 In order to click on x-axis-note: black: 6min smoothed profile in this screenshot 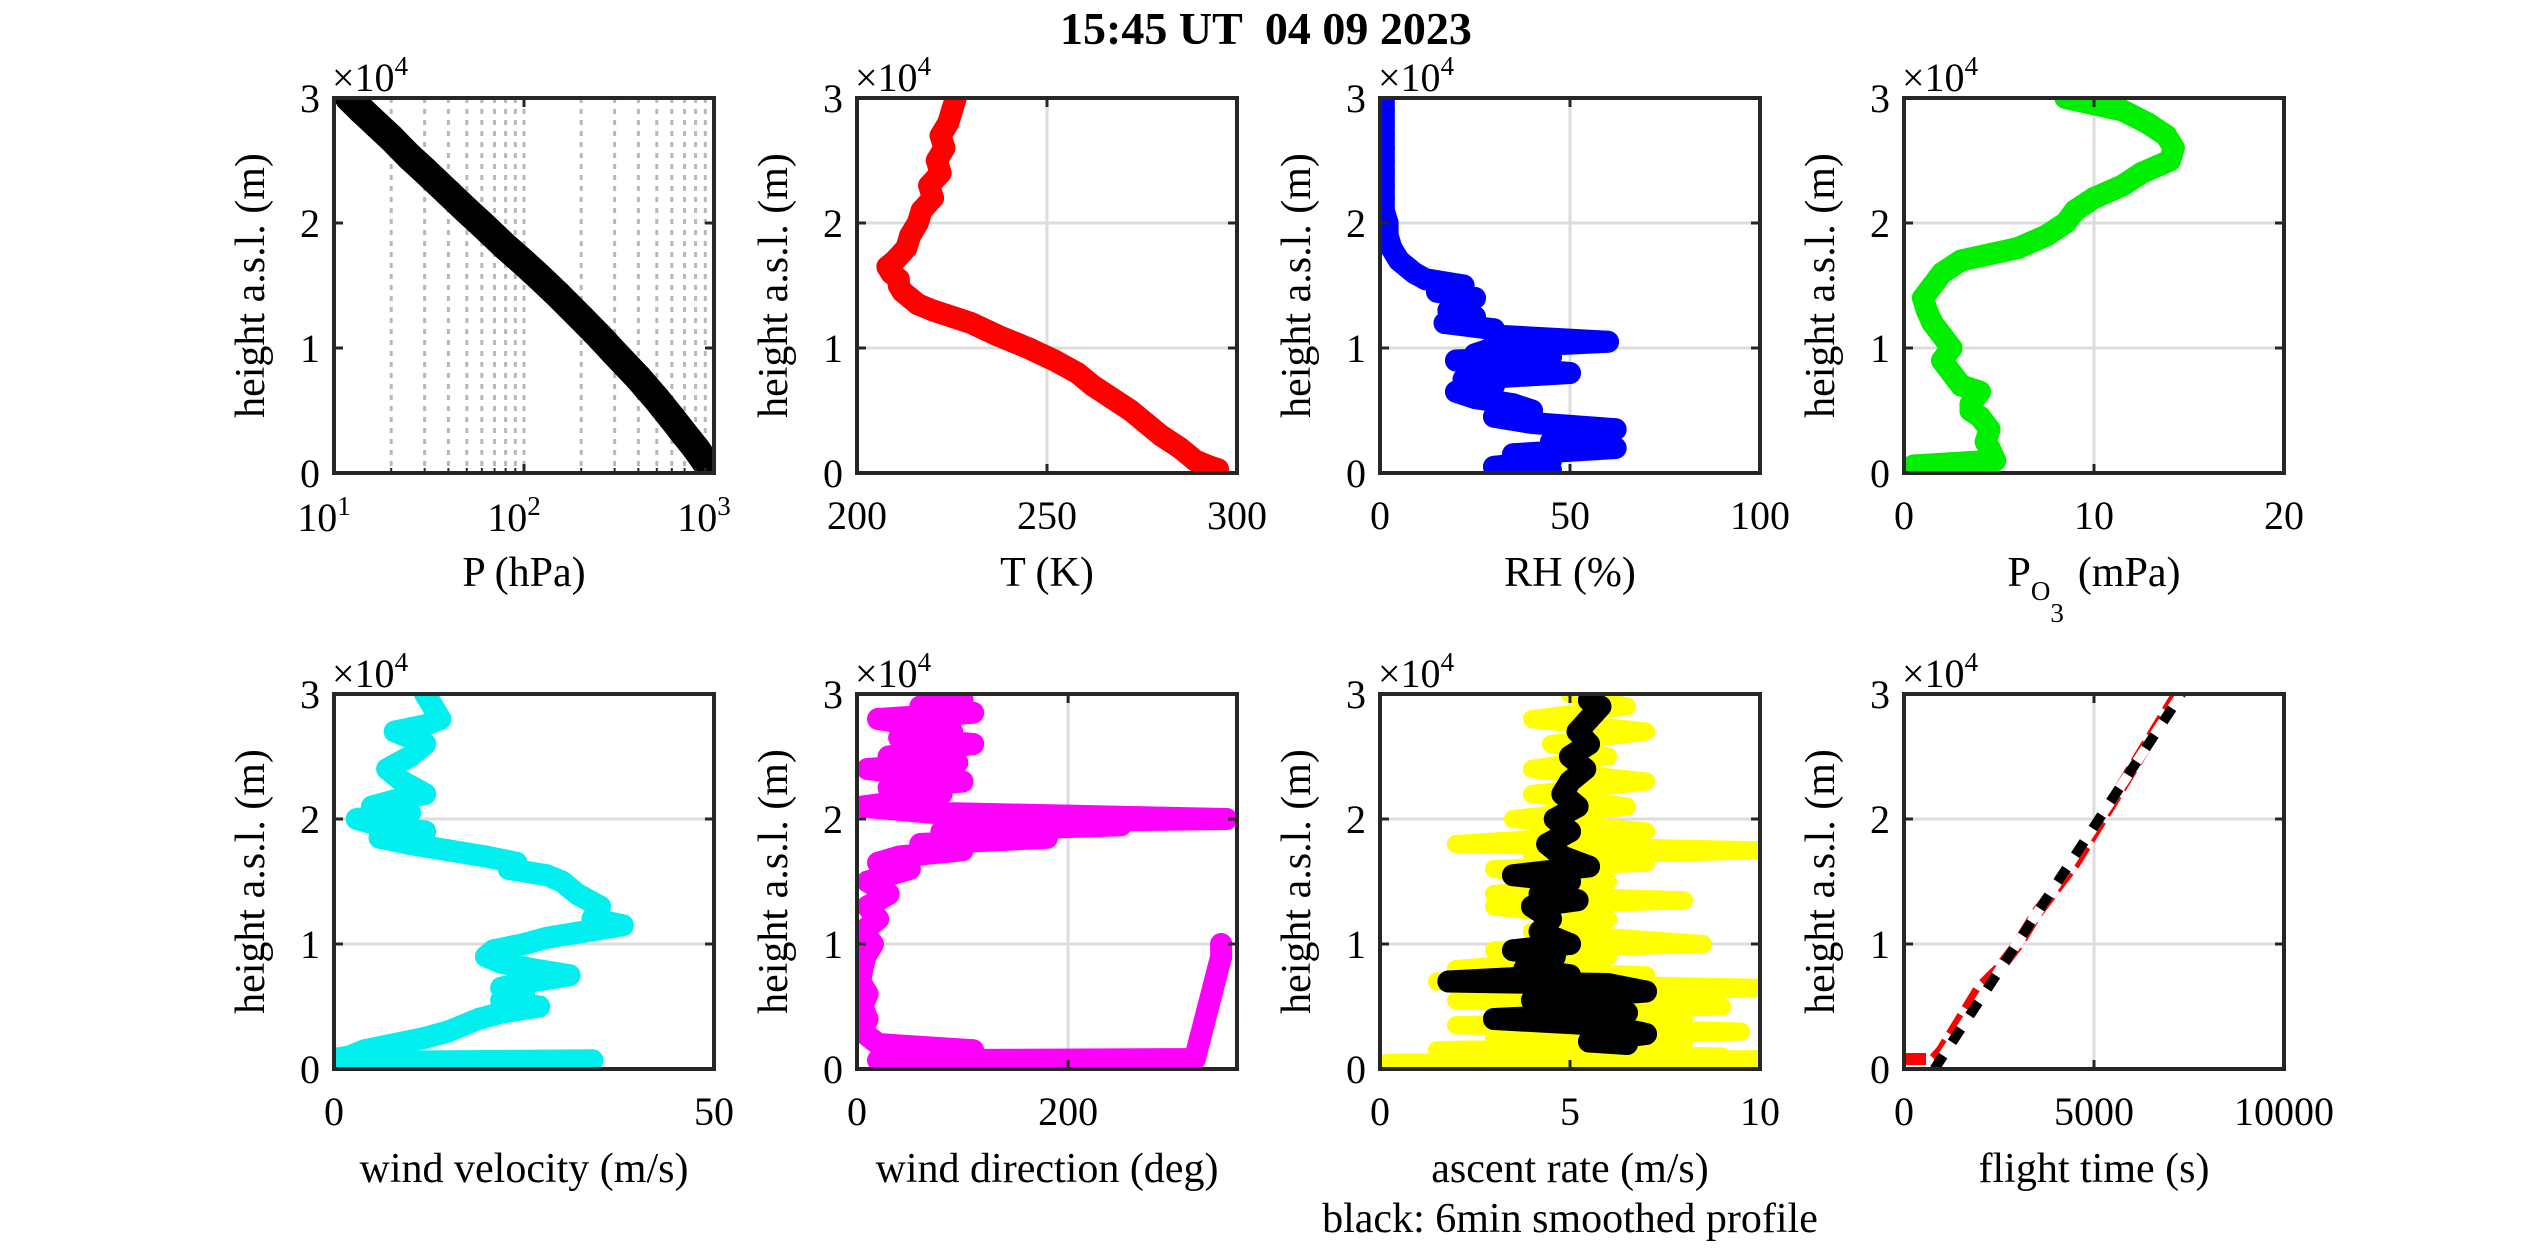, I will do `click(1570, 1219)`.